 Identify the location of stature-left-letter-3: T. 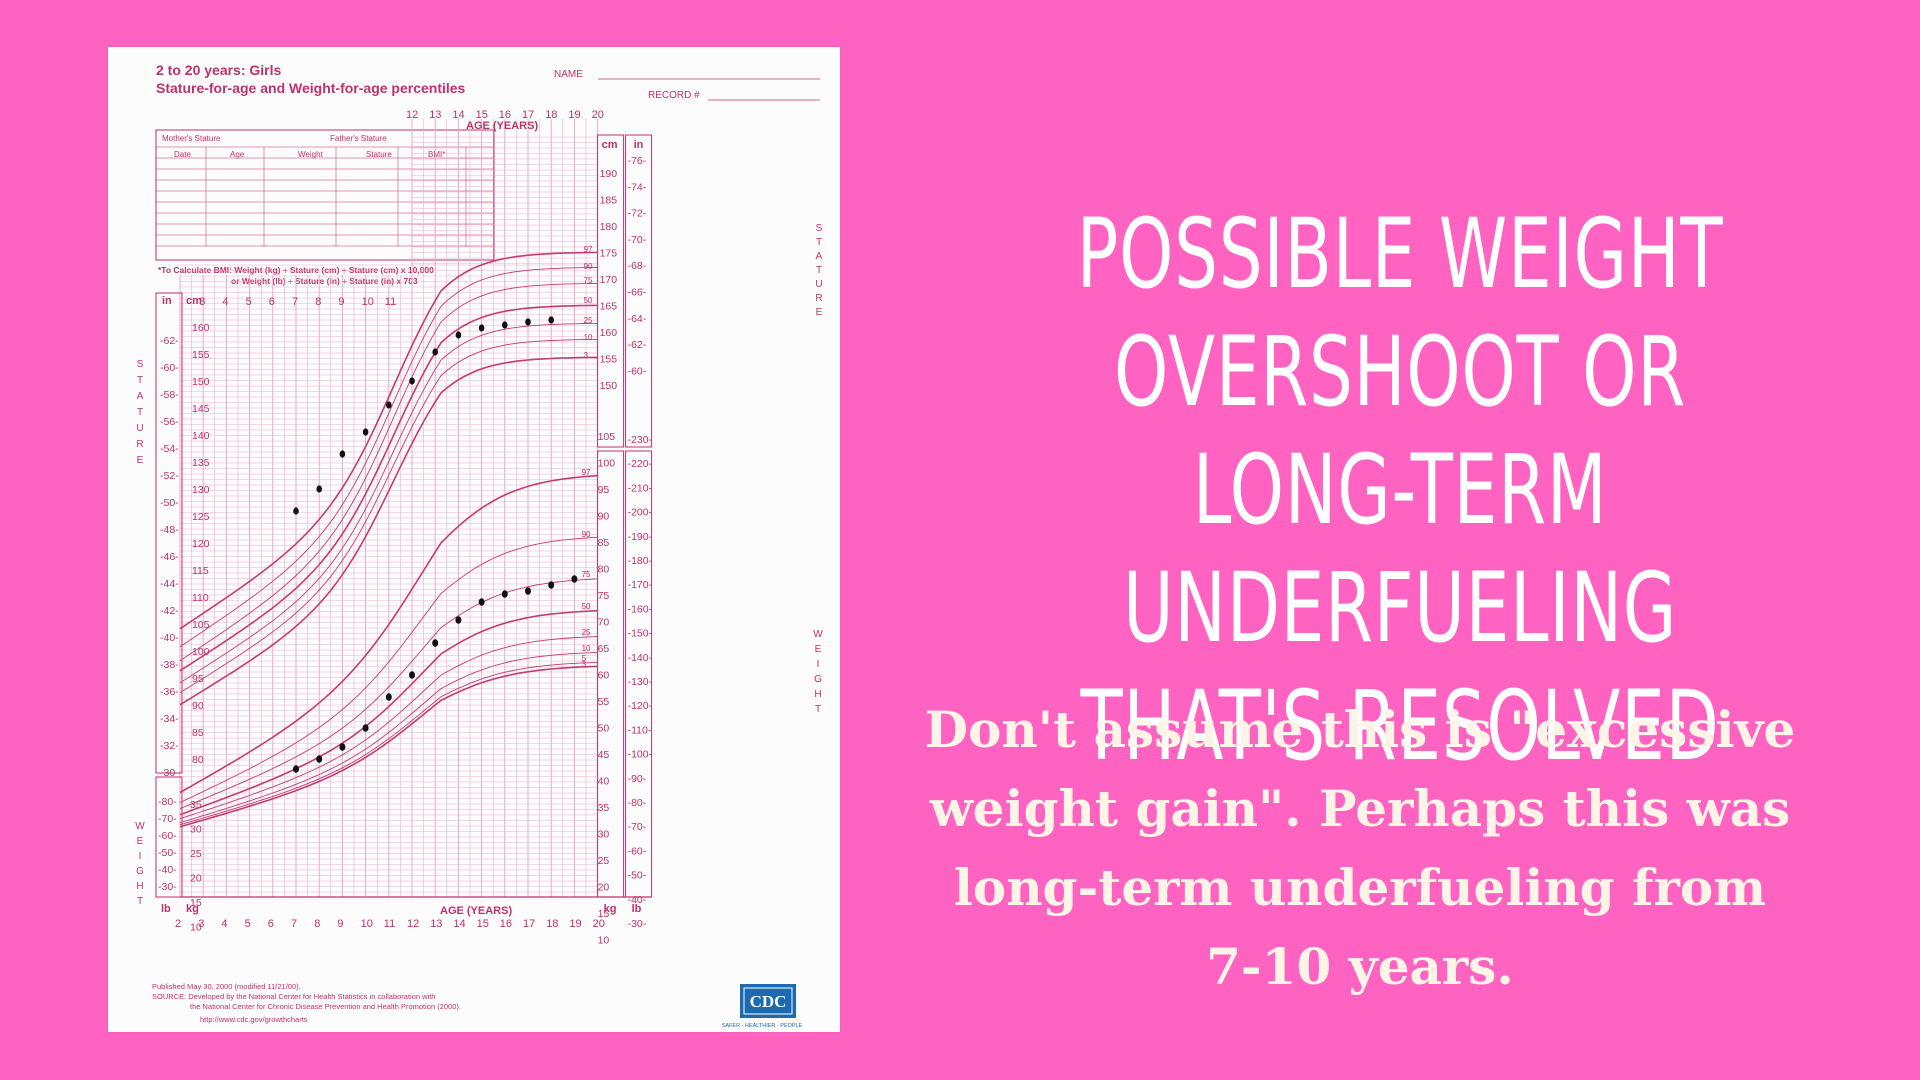
(140, 412).